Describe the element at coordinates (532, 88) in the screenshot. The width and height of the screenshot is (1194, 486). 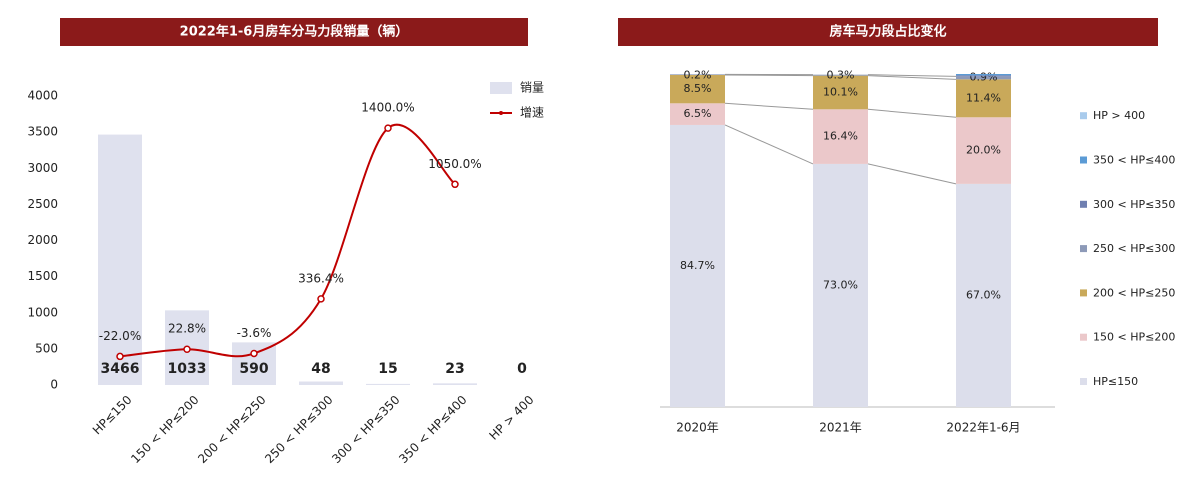
I see `legend-label: 销量` at that location.